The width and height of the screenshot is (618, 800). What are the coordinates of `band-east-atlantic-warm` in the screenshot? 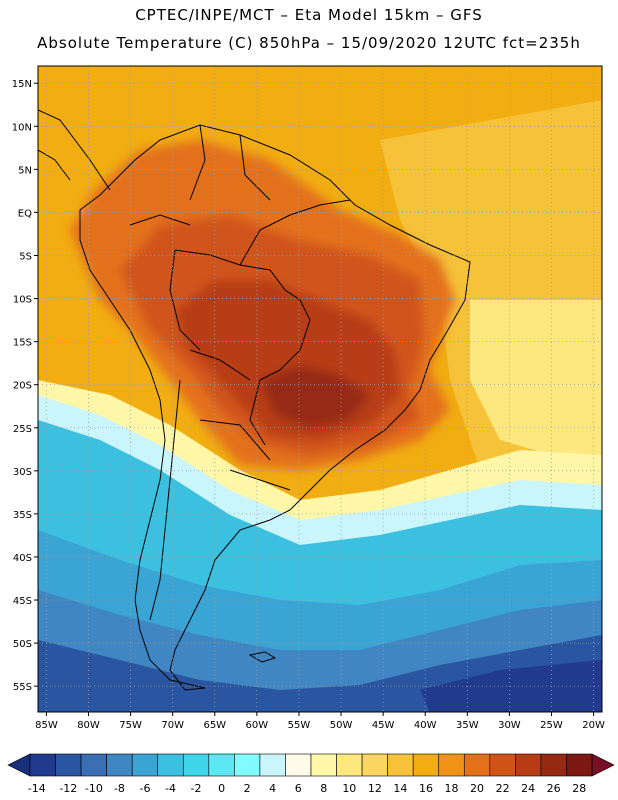 It's located at (536, 385).